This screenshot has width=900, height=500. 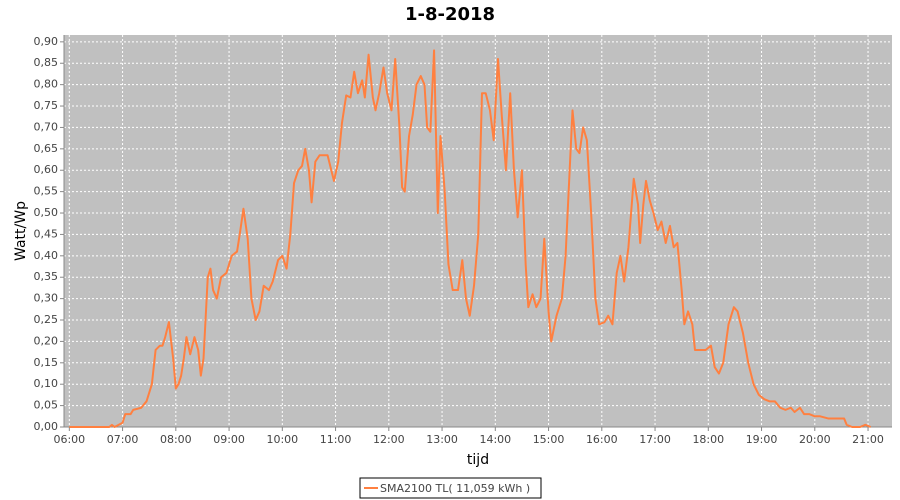 I want to click on y-axis-label: Watt/Wp, so click(x=21, y=231).